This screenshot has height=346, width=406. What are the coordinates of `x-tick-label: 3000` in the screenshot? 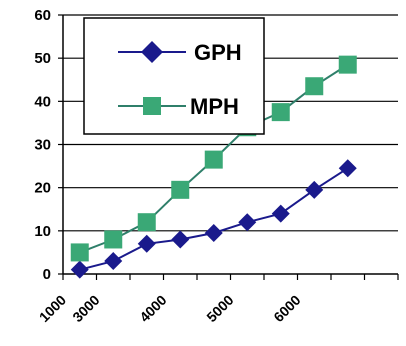 It's located at (85, 308).